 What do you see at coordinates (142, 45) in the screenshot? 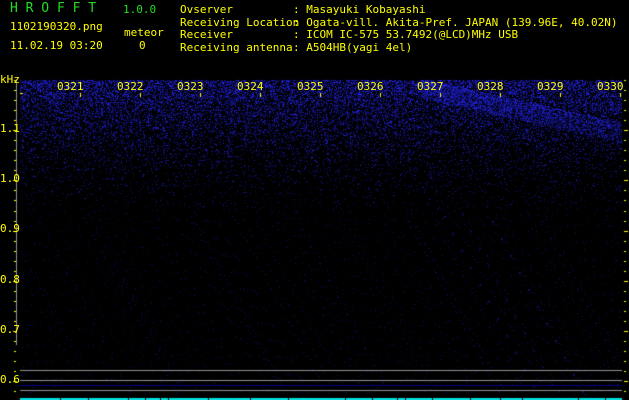
I see `meteor-count: 0` at bounding box center [142, 45].